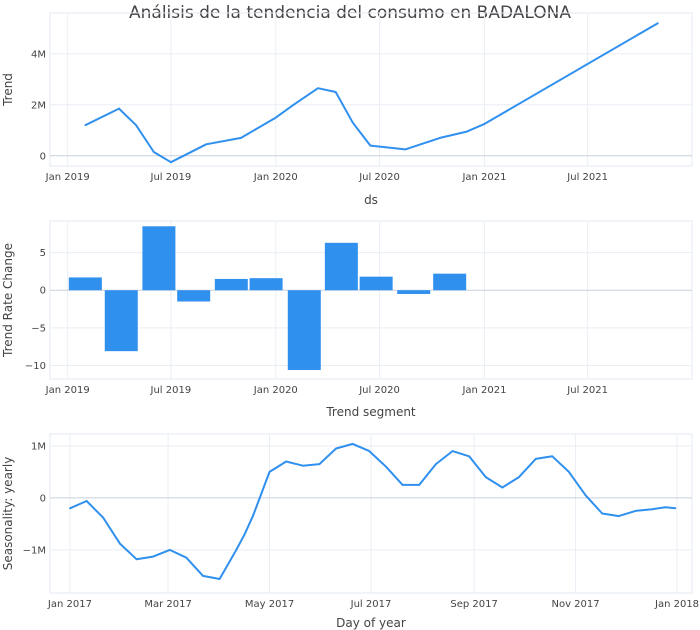  I want to click on x-tick-label: Nov 2017, so click(575, 604).